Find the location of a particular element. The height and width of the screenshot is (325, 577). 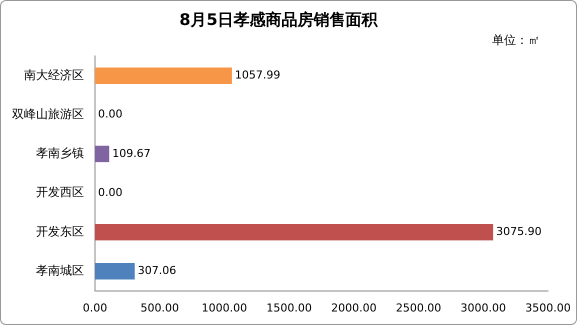

y-tick-label: 南大经济区 is located at coordinates (54, 75).